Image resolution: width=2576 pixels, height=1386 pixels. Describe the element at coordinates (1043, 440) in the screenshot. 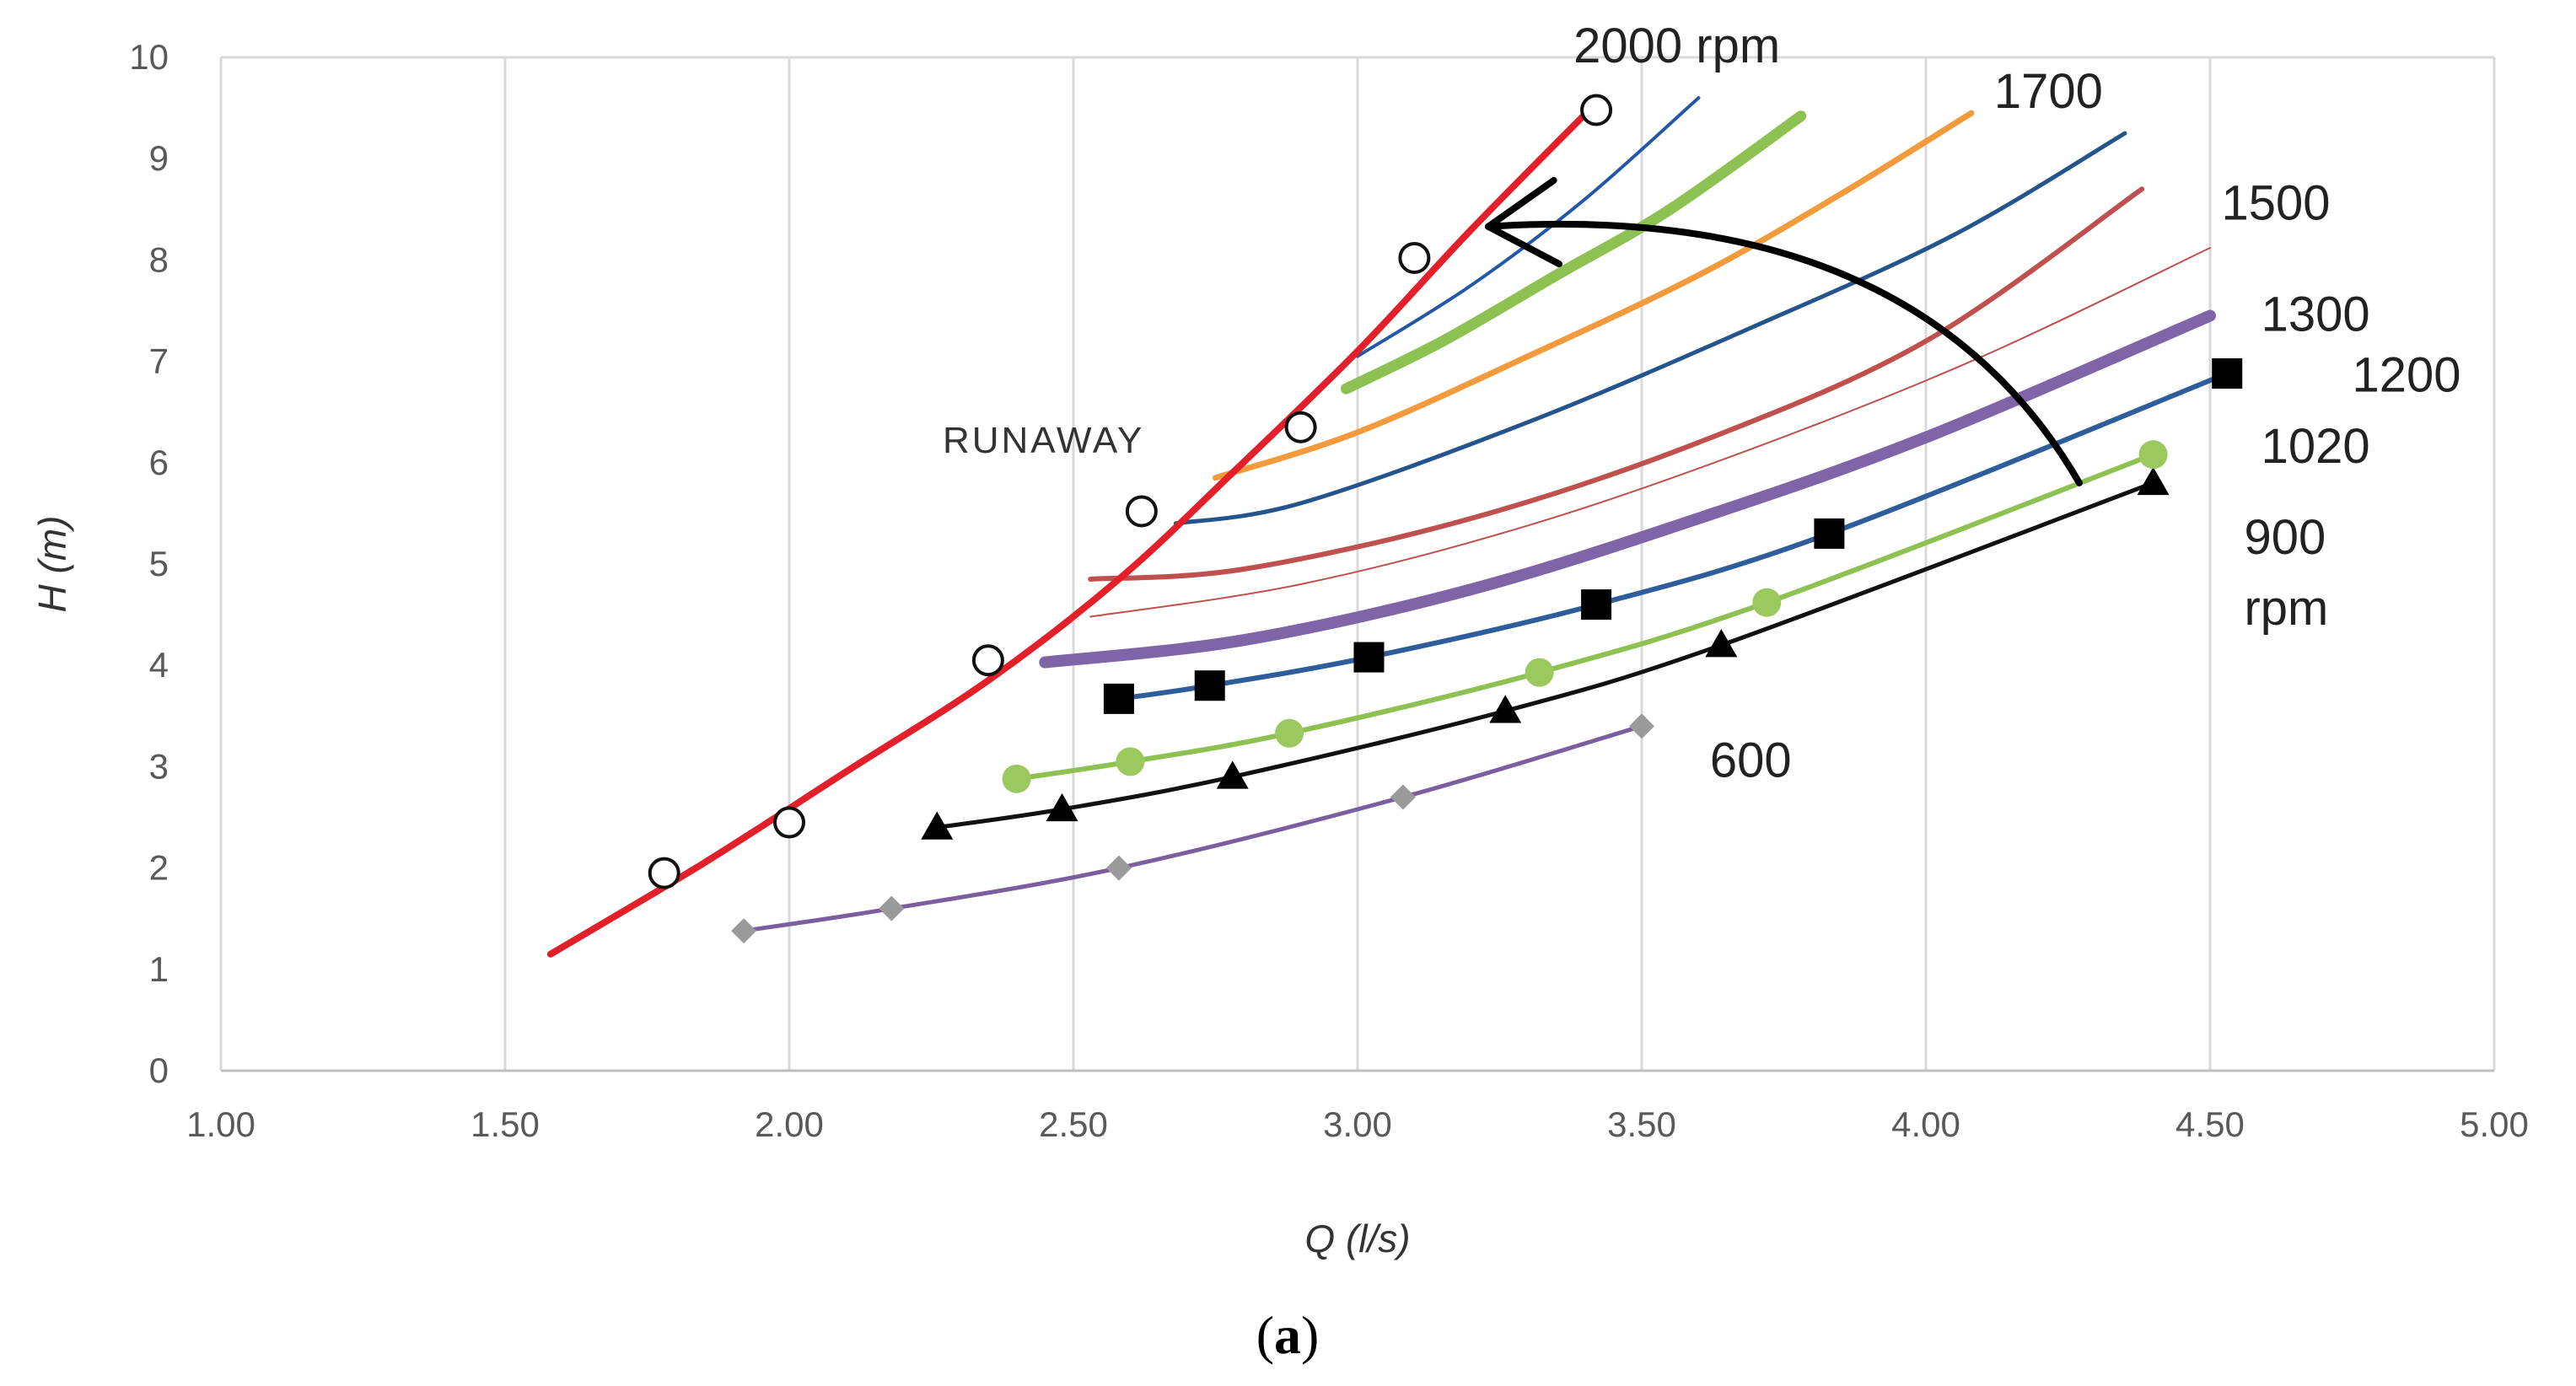

I see `annotation-runaway: RUNAWAY` at that location.